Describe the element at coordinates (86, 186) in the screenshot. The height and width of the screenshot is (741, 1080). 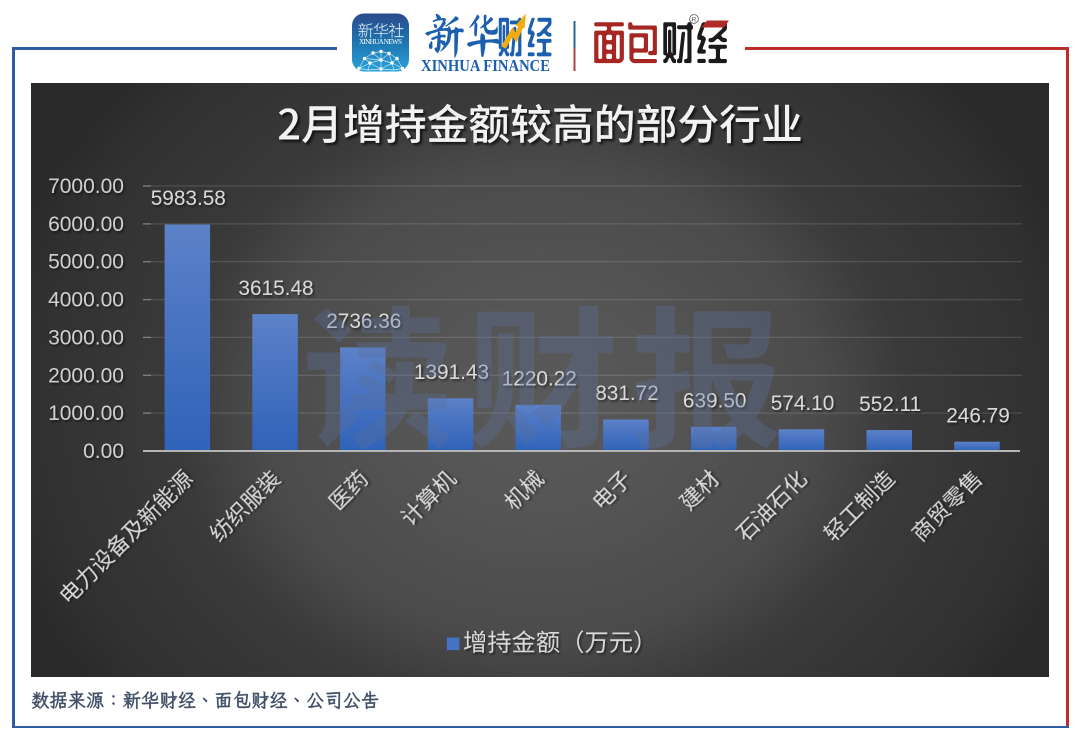
I see `svg-text: 7000.00` at that location.